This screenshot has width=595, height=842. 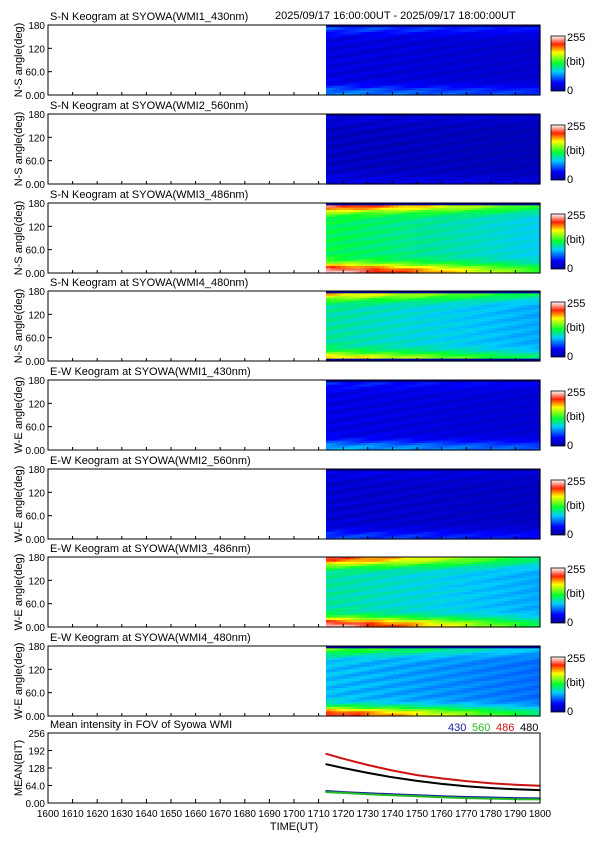 What do you see at coordinates (36, 162) in the screenshot?
I see `y-tick-label: 60.0` at bounding box center [36, 162].